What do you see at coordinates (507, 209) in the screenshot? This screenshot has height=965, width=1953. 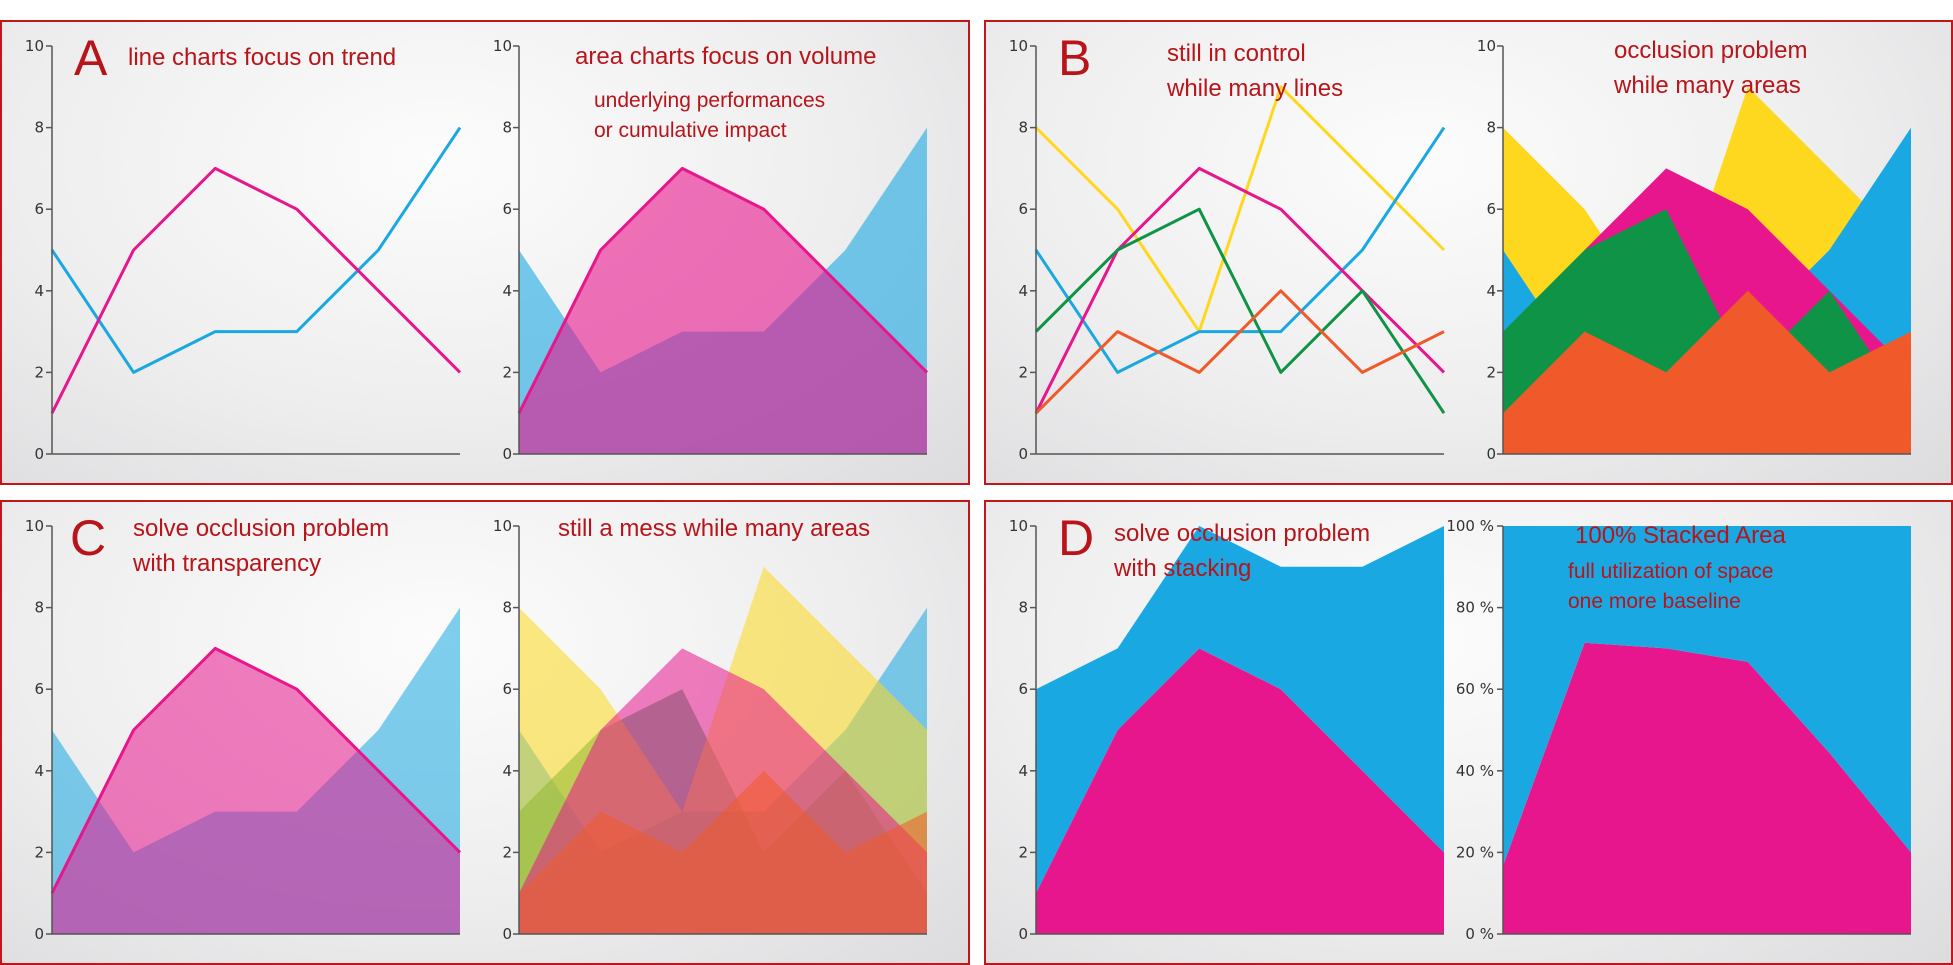 I see `a-right-y-tick-label: 6` at bounding box center [507, 209].